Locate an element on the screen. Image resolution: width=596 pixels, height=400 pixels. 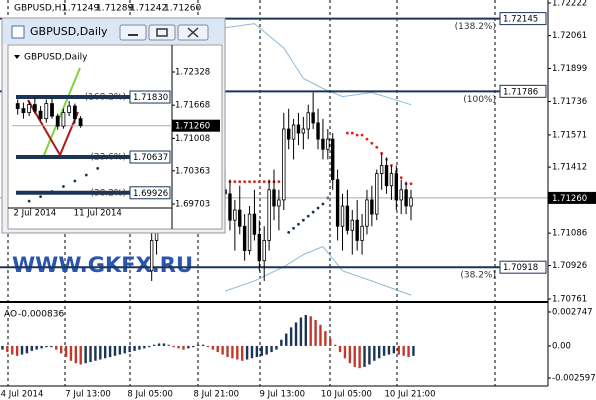
y-tick-label: 1.71086 is located at coordinates (569, 234).